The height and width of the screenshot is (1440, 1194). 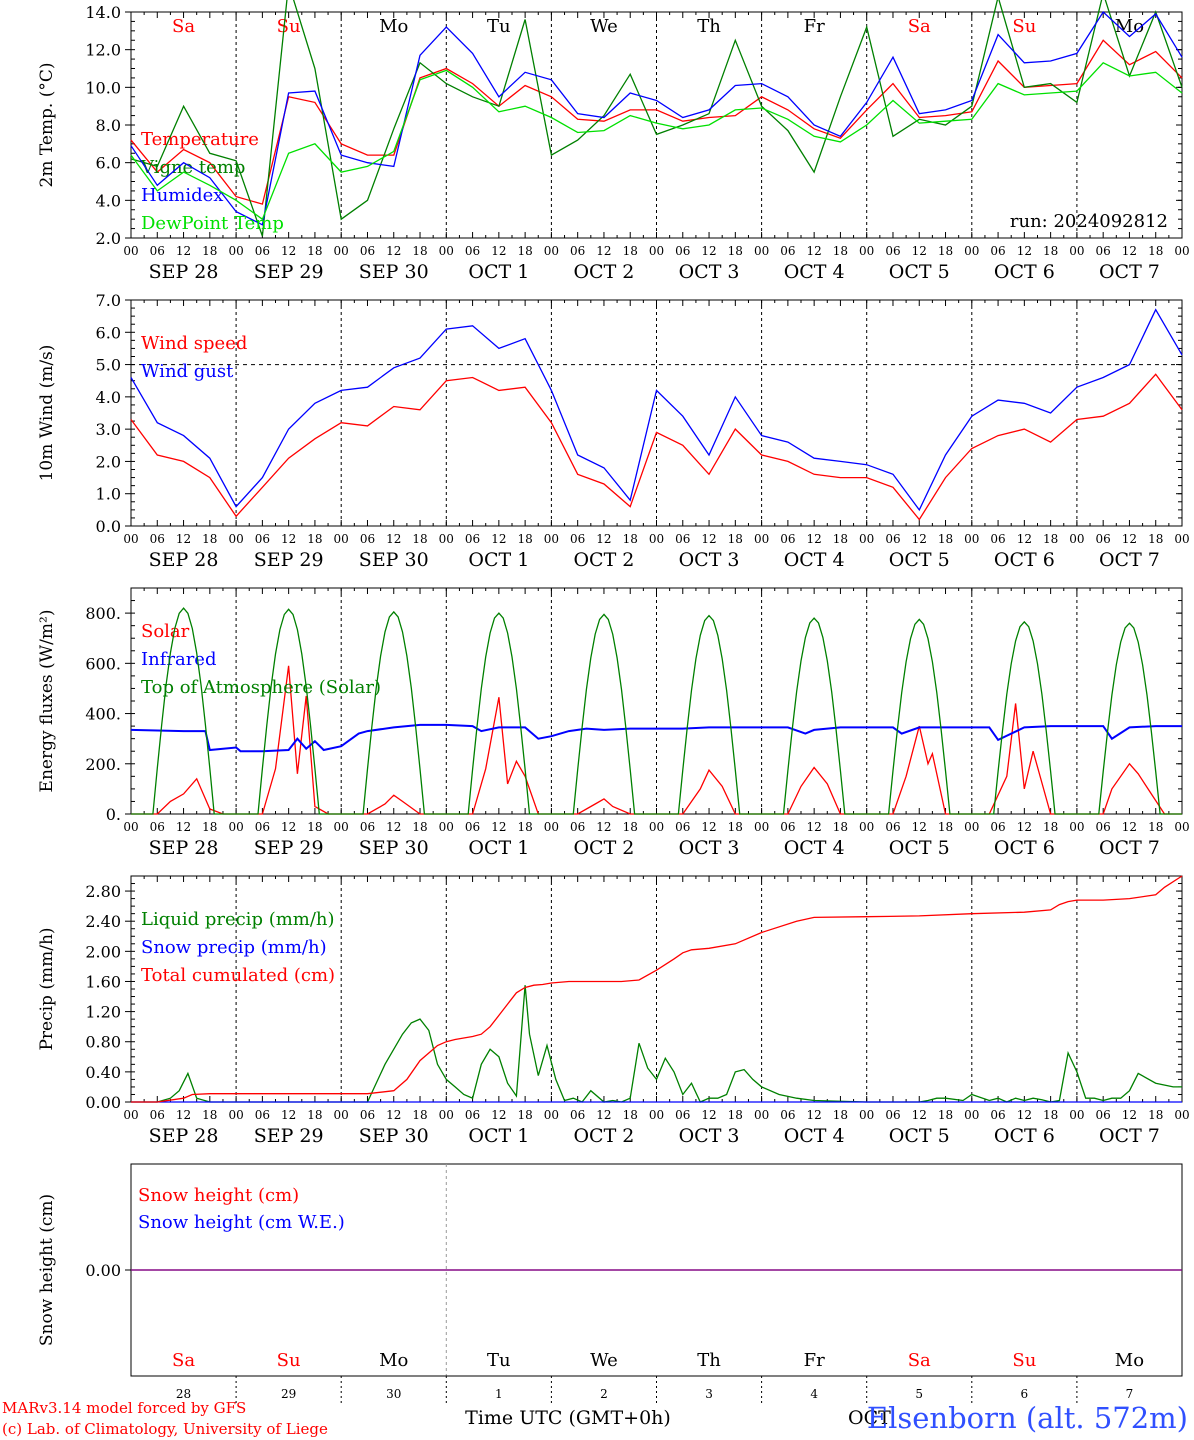 I want to click on y-tick-label: 7.0, so click(x=108, y=300).